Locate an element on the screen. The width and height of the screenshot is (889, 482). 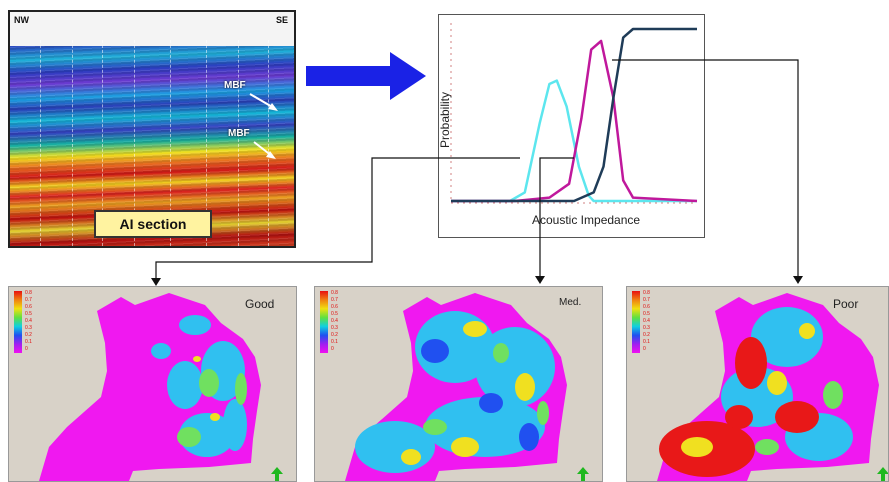
map-panel-good: 0.8 0.7 0.6 0.5 0.4 0.3 0.2 0.1 0 Good is located at coordinates (152, 384).